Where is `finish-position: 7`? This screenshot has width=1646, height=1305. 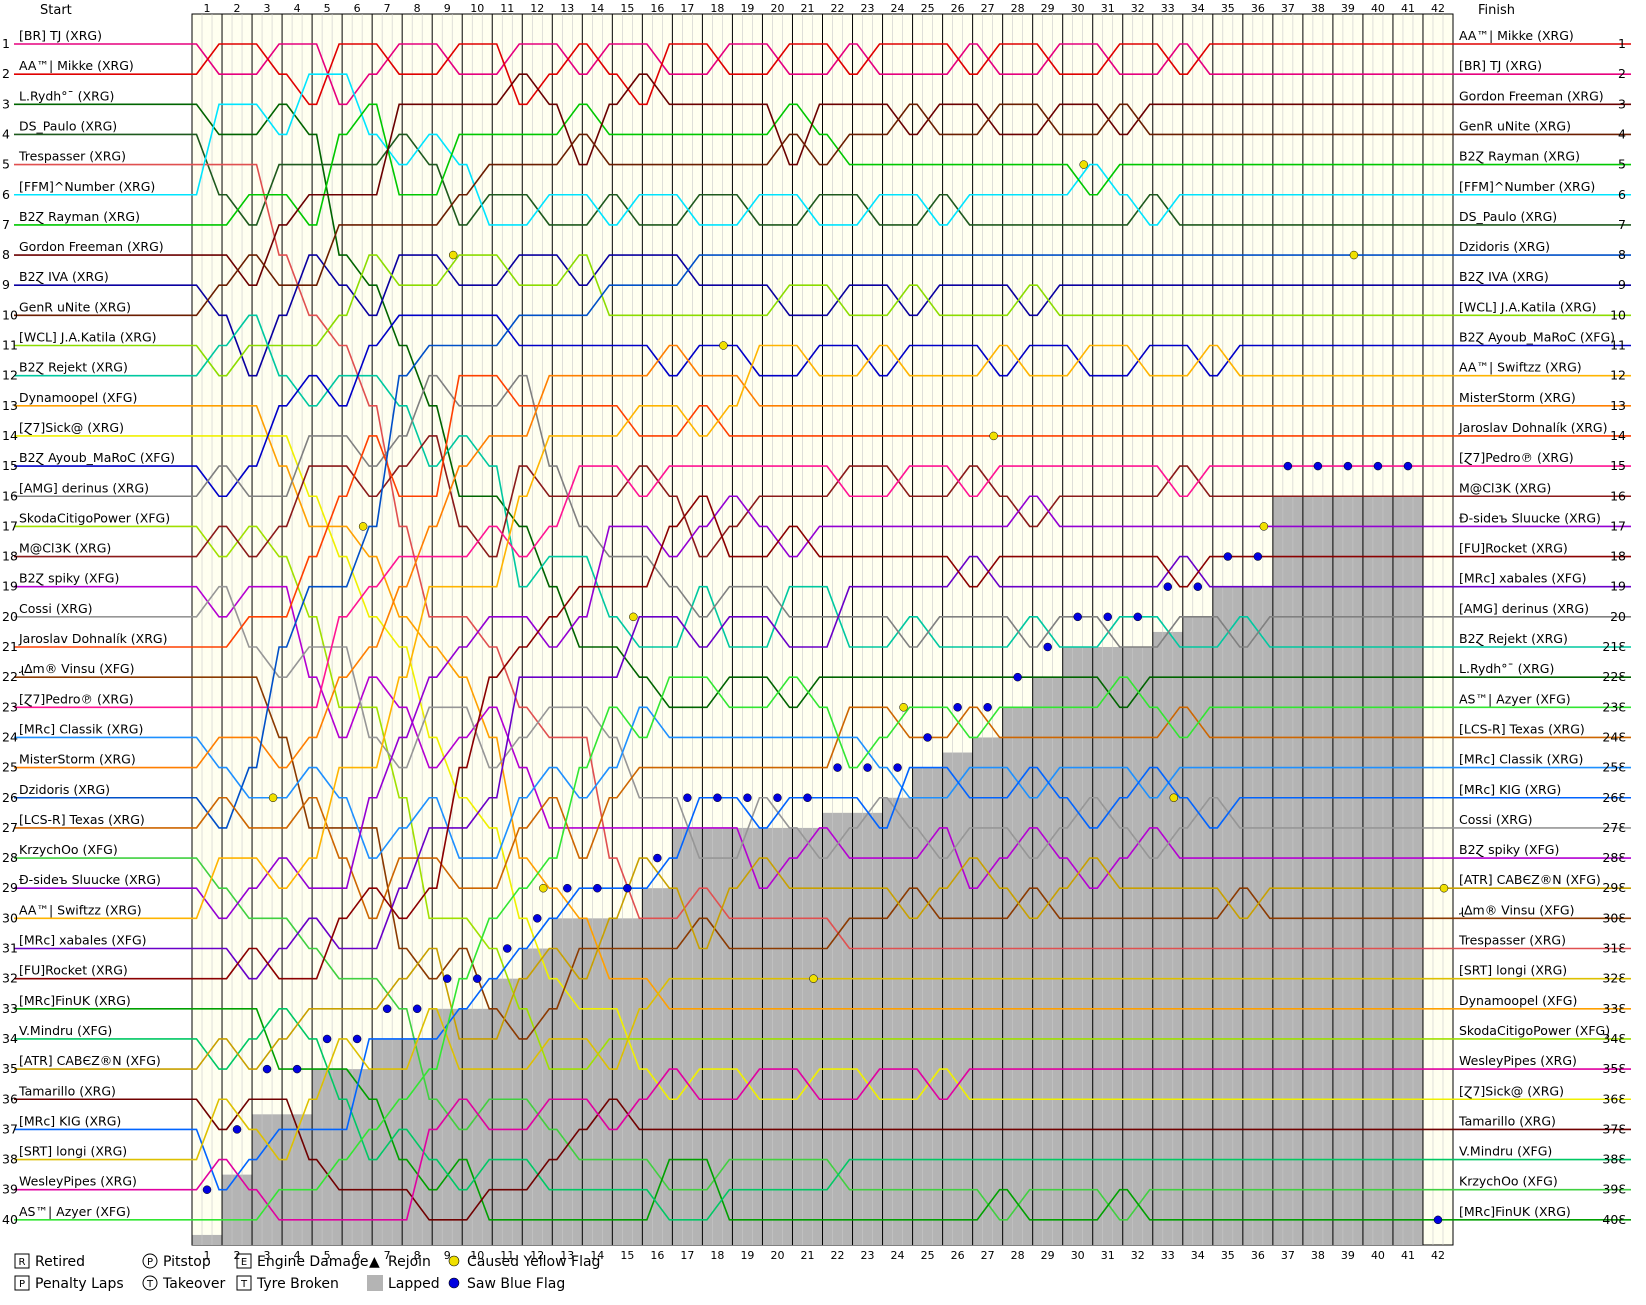 finish-position: 7 is located at coordinates (1622, 224).